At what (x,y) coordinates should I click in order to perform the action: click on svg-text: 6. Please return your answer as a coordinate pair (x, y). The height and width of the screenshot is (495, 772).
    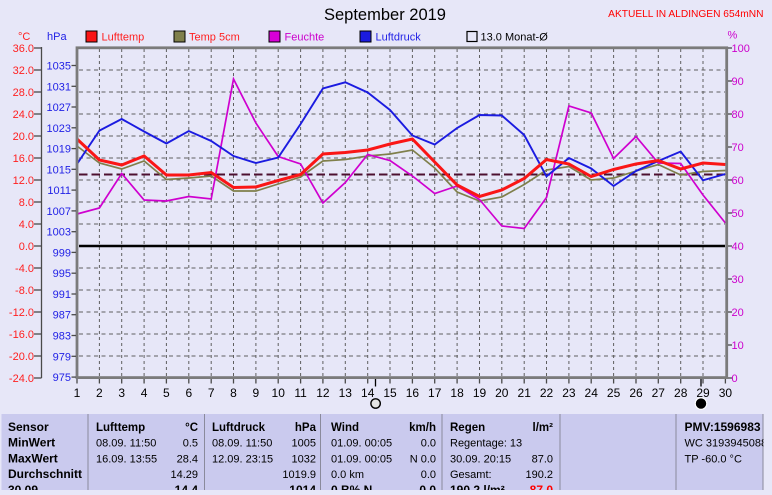
    Looking at the image, I should click on (188, 393).